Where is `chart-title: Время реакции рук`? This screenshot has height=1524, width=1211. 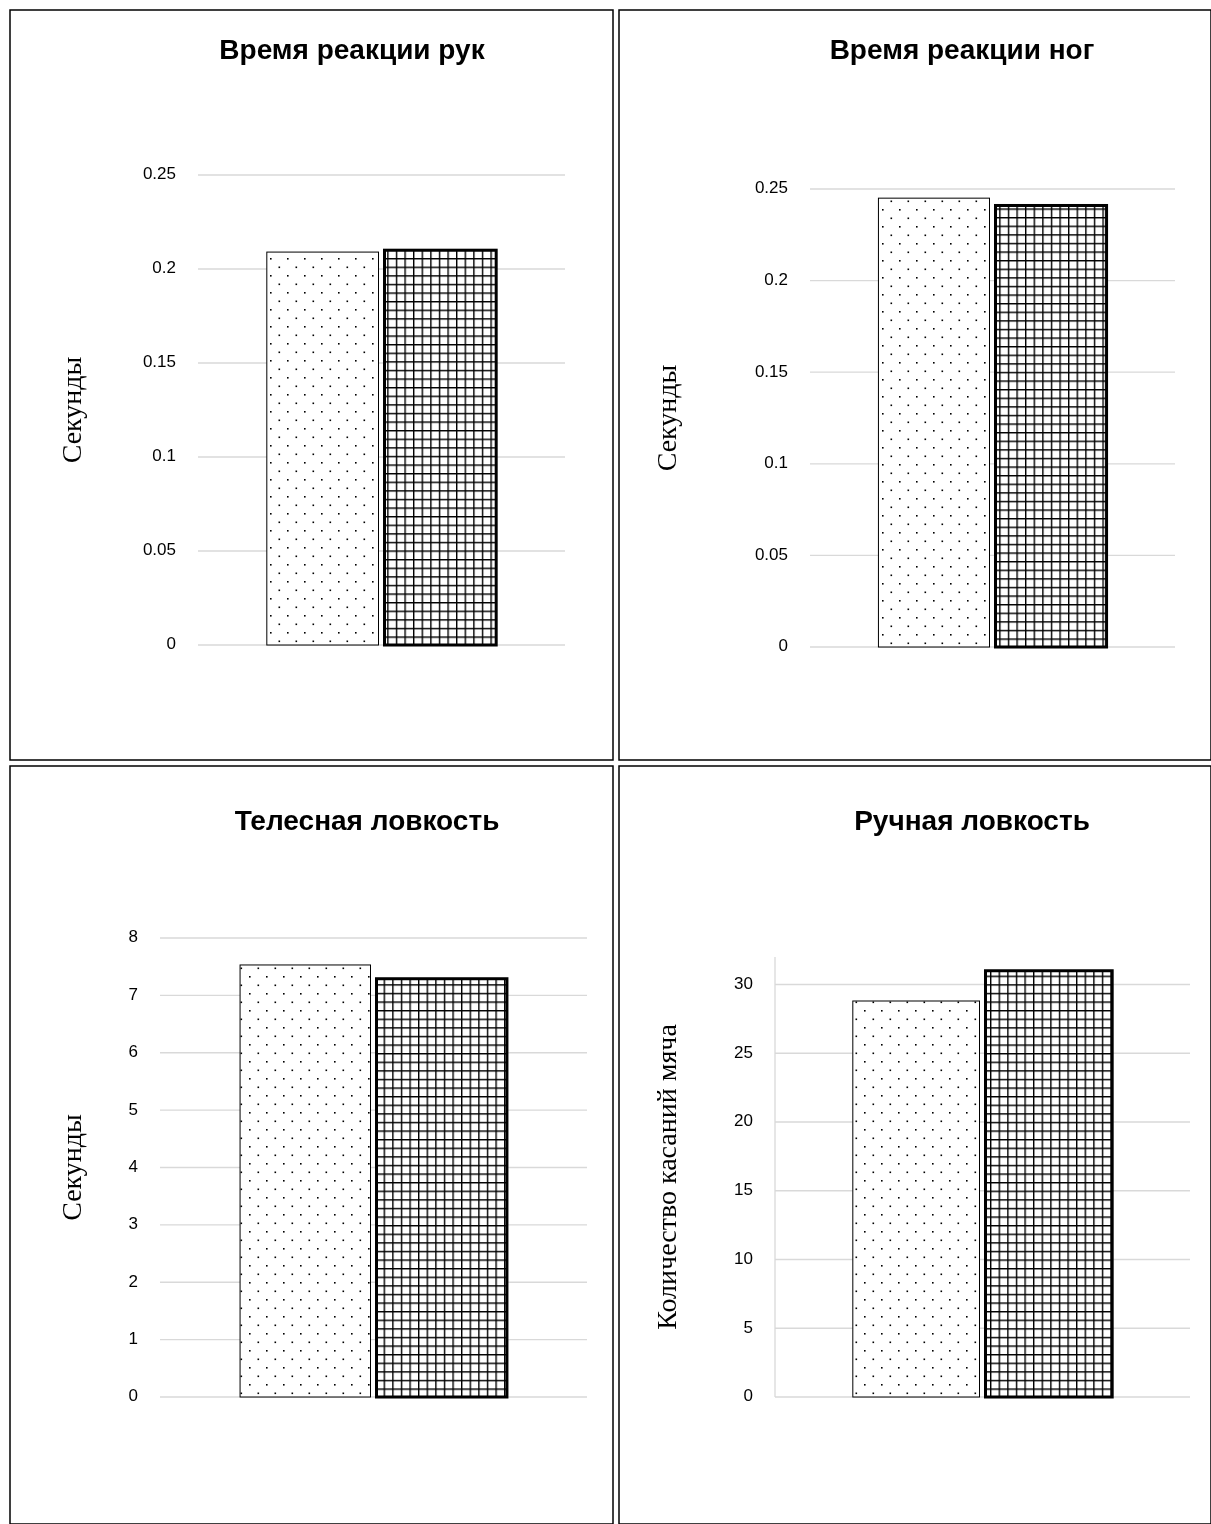 chart-title: Время реакции рук is located at coordinates (352, 50).